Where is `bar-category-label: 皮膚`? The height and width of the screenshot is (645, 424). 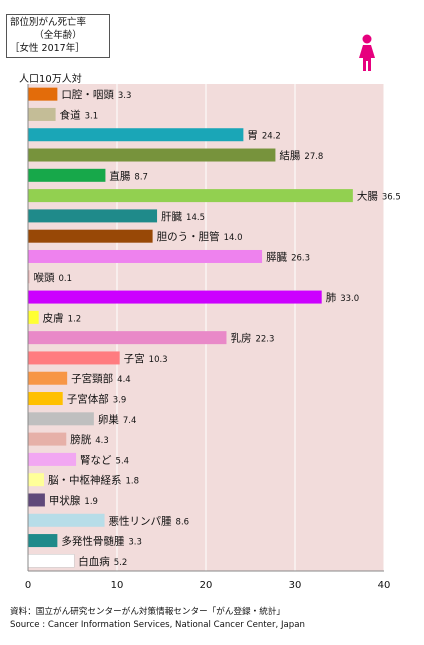 bar-category-label: 皮膚 is located at coordinates (53, 317).